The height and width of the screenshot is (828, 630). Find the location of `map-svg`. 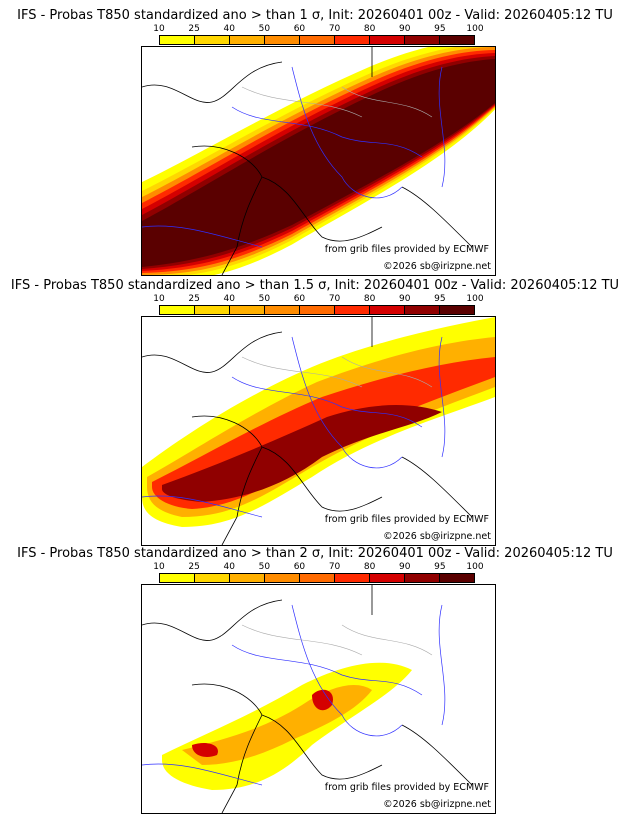

map-svg is located at coordinates (307, 699).